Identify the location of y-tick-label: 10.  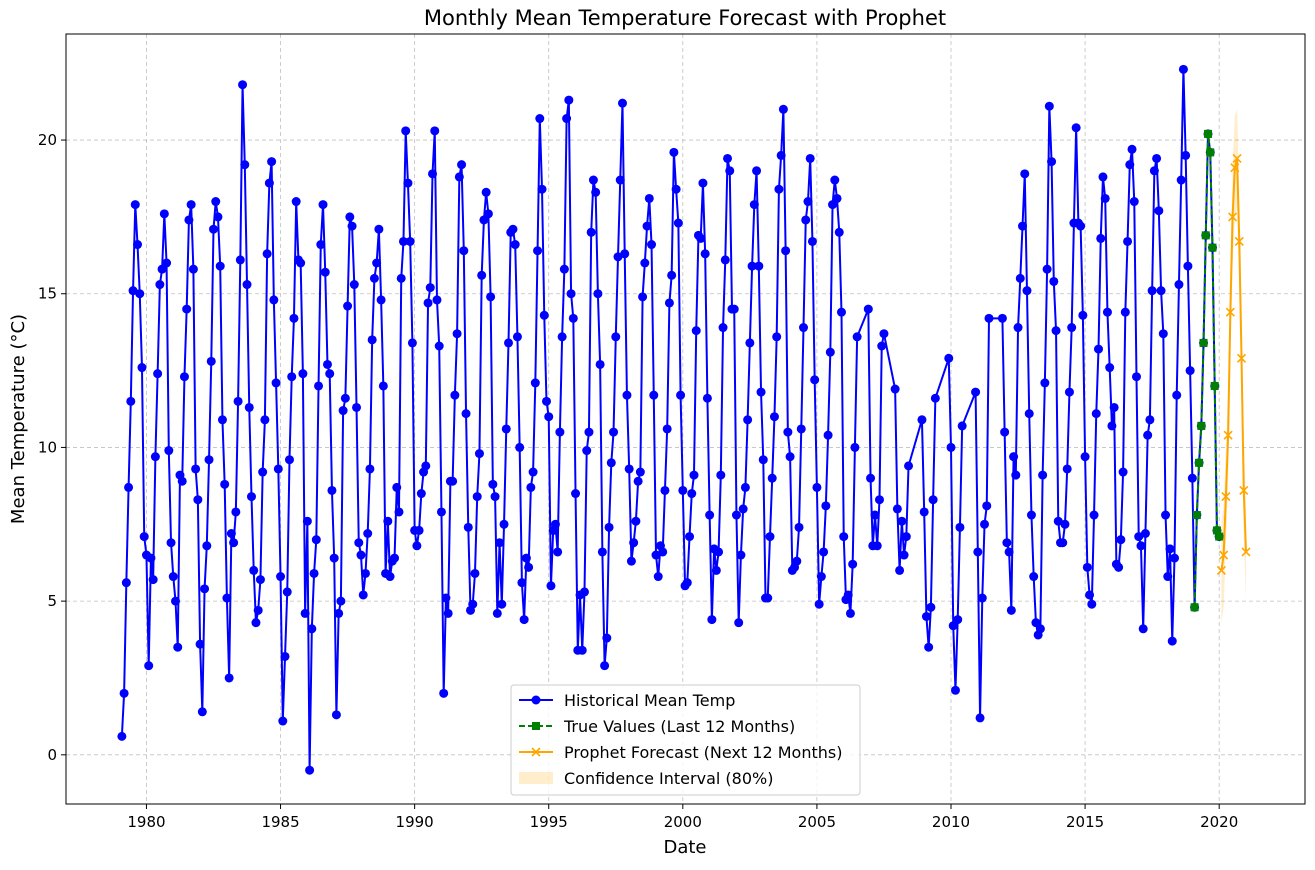
(47, 447).